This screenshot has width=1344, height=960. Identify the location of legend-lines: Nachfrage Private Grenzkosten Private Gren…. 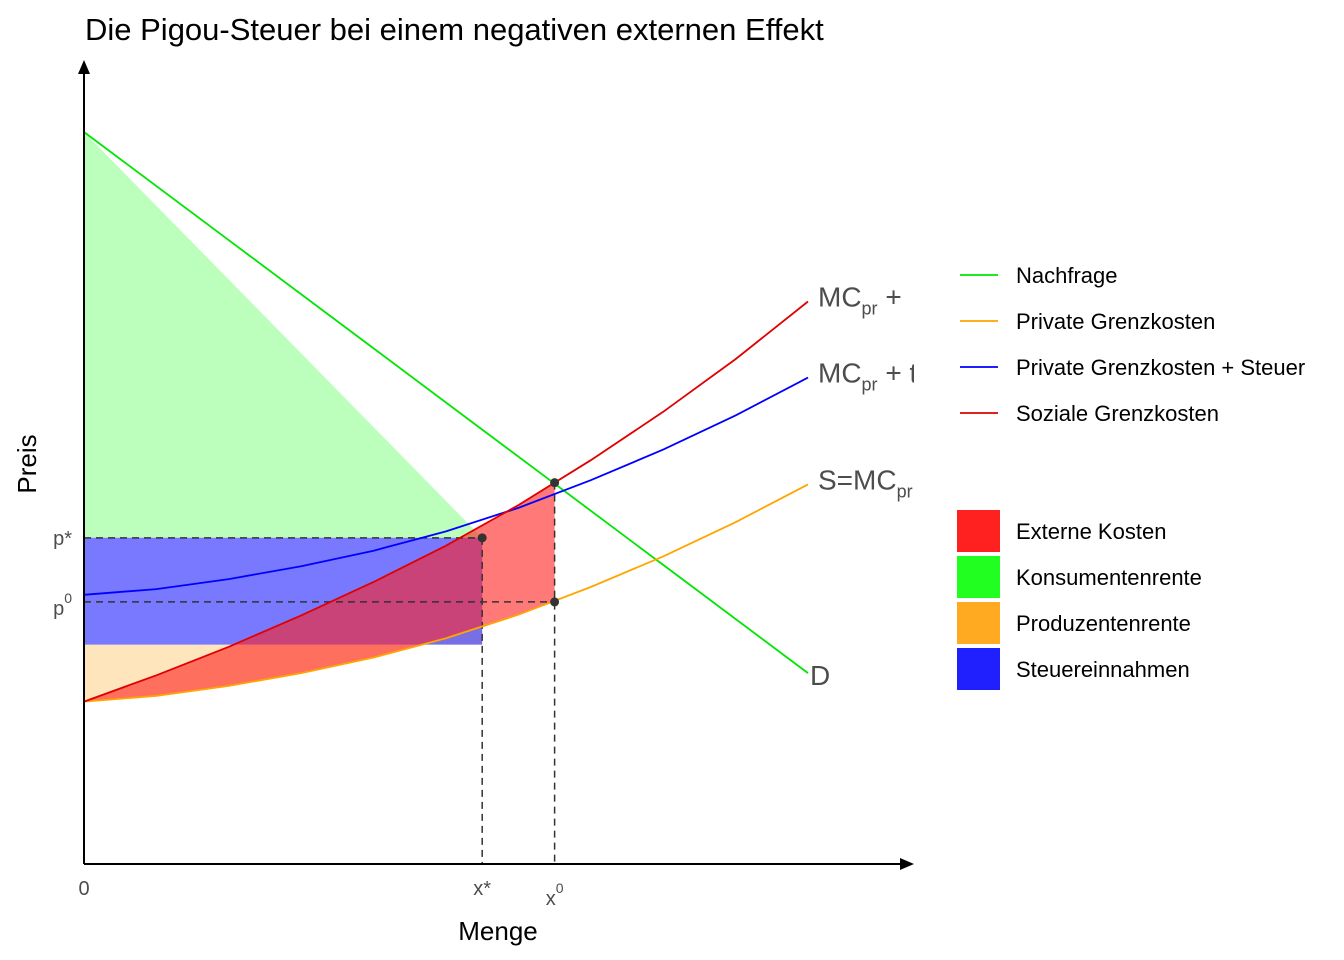
(1132, 344).